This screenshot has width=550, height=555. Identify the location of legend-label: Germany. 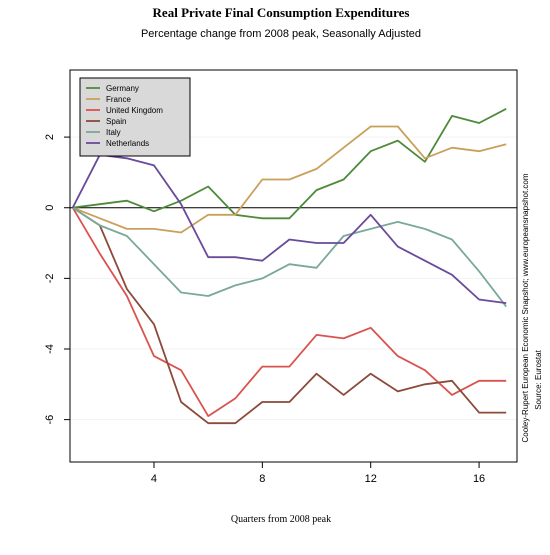
(122, 88).